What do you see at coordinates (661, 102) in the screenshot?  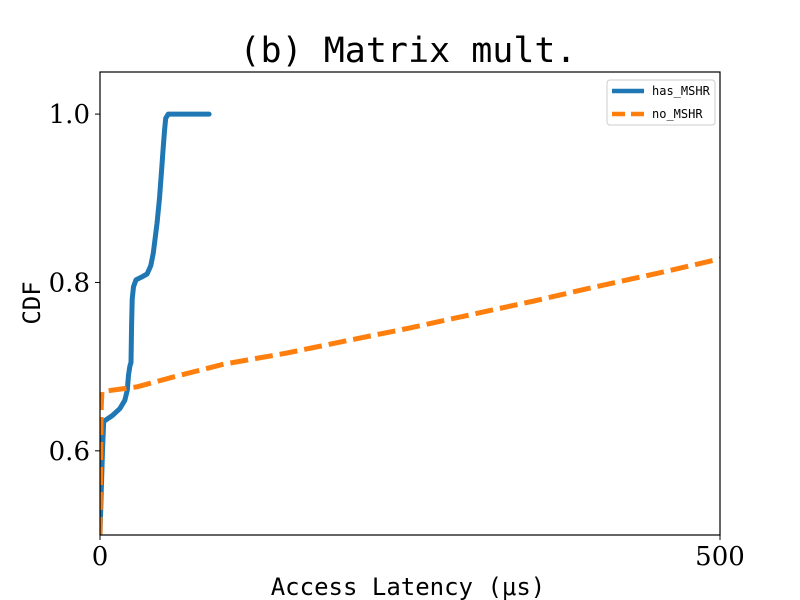 I see `legend: has_MSHR no_MSHR` at bounding box center [661, 102].